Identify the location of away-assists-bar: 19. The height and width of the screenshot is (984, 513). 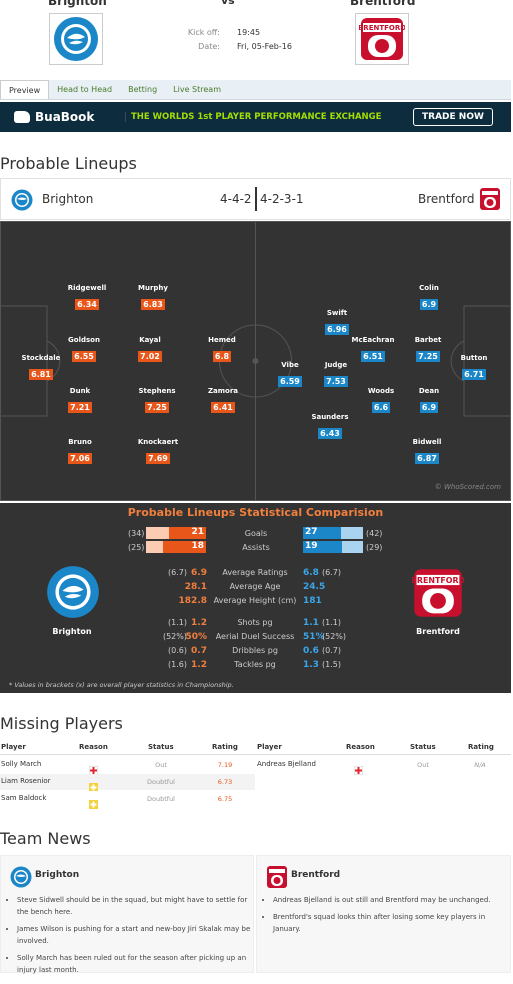
(333, 547).